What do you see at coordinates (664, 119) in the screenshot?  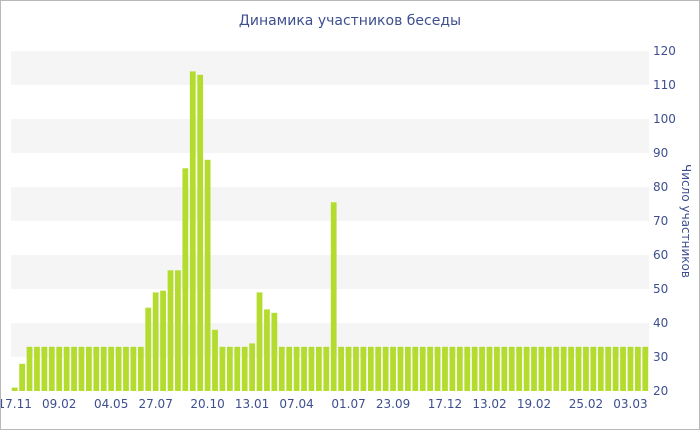 I see `y-tick-label: 100` at bounding box center [664, 119].